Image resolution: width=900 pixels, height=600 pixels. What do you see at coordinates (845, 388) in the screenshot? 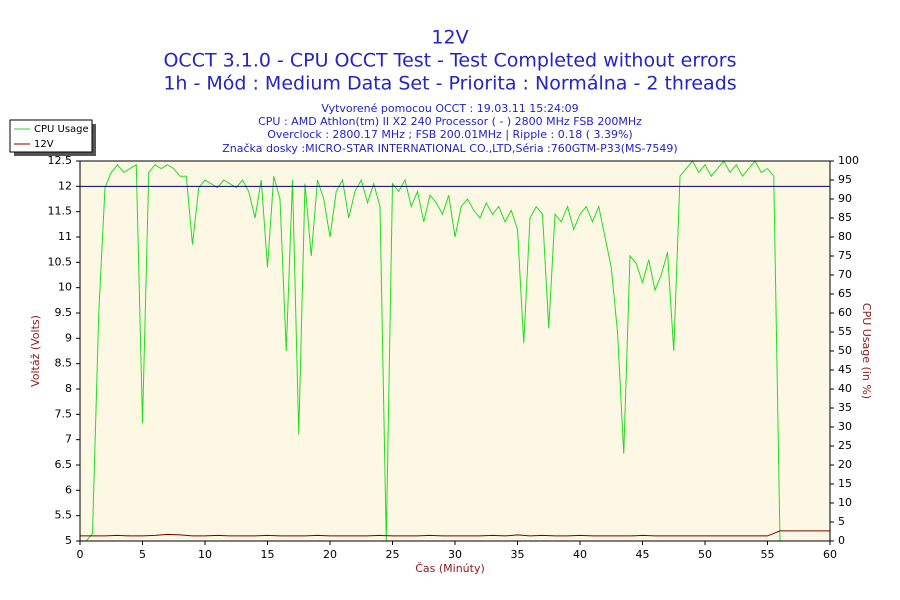
I see `y2-tick-label: 40` at bounding box center [845, 388].